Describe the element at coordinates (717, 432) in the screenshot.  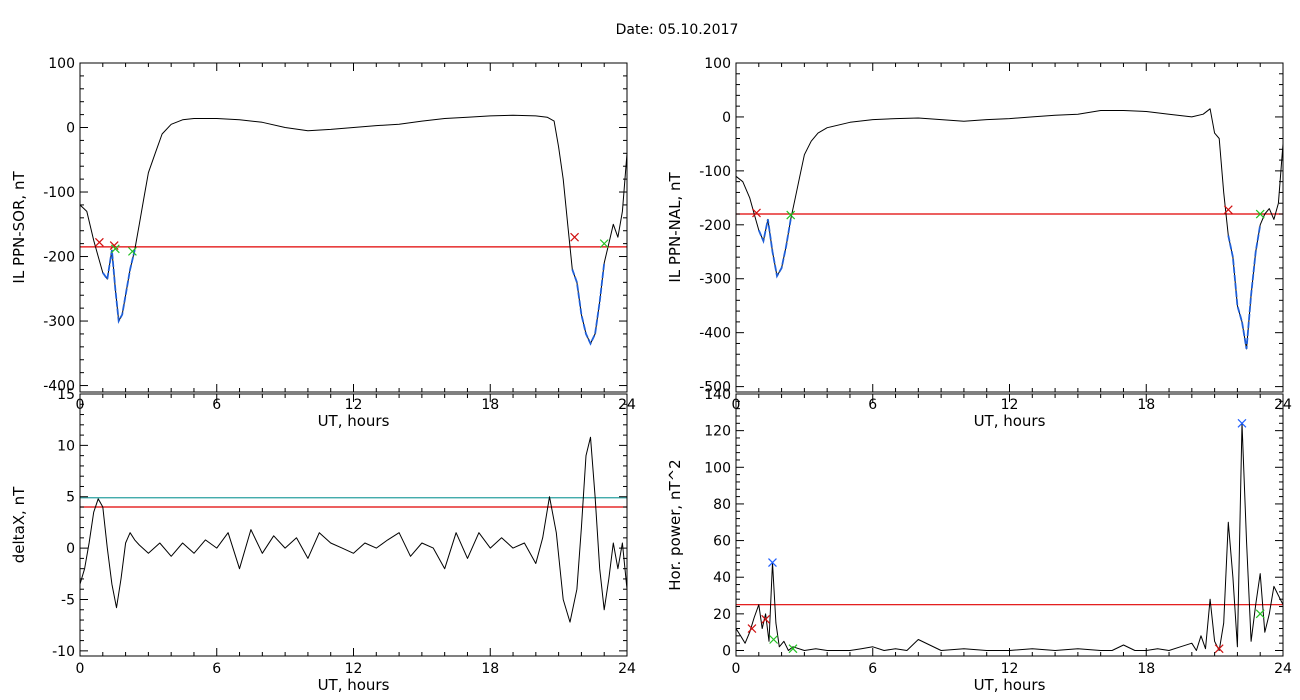
I see `y-tick-label: 120` at that location.